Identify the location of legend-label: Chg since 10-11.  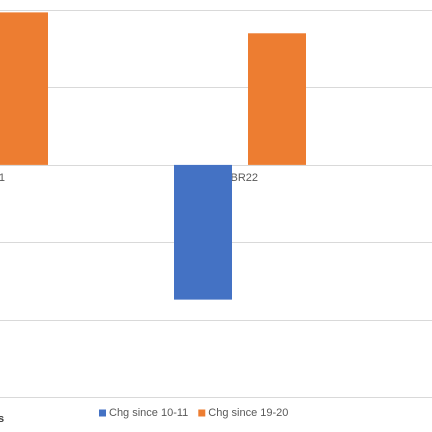
(148, 413).